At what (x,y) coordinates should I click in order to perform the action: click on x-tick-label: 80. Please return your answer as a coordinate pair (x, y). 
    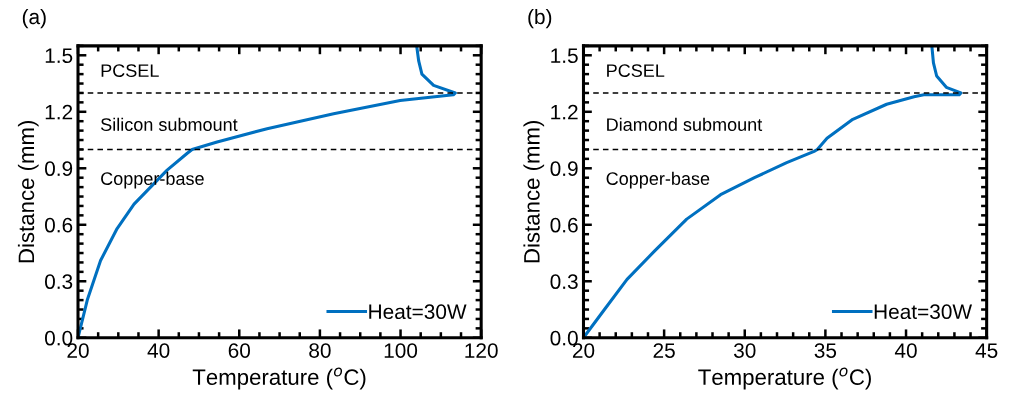
    Looking at the image, I should click on (320, 350).